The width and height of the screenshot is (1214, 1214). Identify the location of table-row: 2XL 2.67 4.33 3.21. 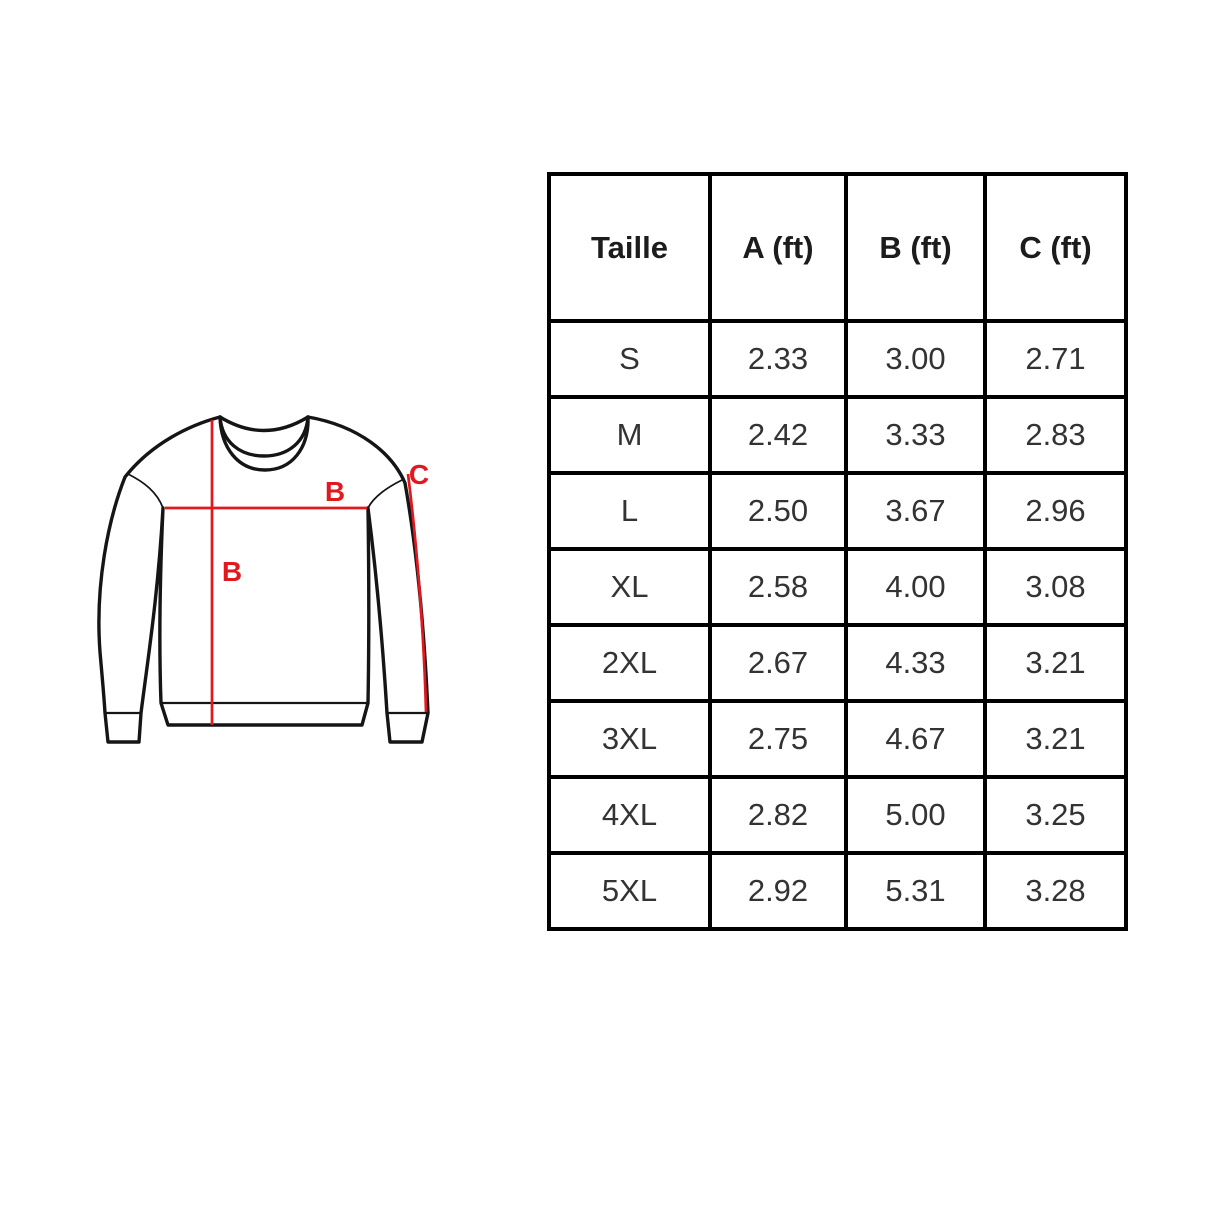
(837, 663).